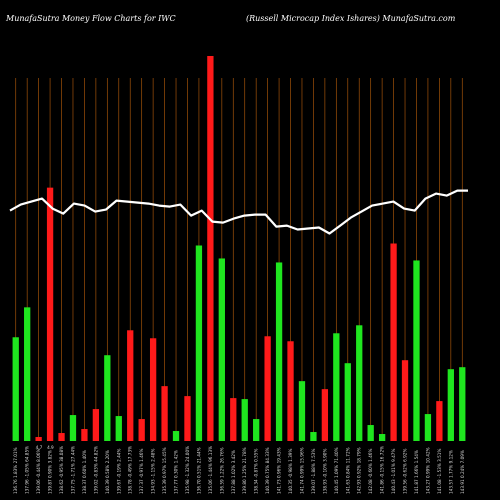 The image size is (500, 500). I want to click on x-tick-label: 140.39 0.75% 84.33%, so click(267, 470).